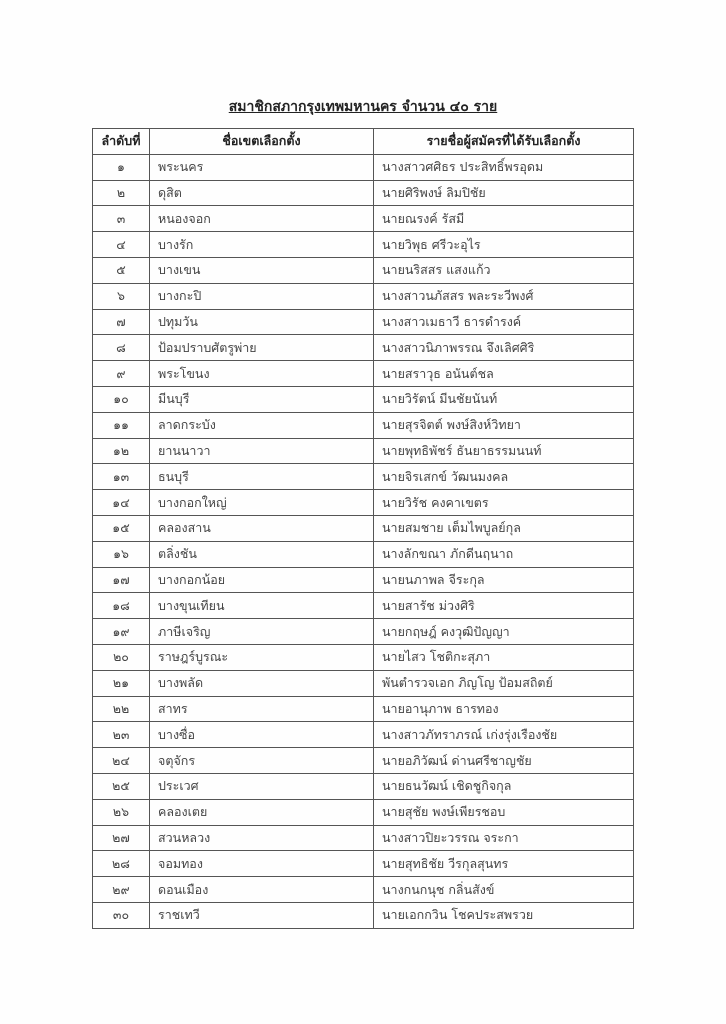  Describe the element at coordinates (261, 760) in the screenshot. I see `cell-district: จตุจักร` at that location.